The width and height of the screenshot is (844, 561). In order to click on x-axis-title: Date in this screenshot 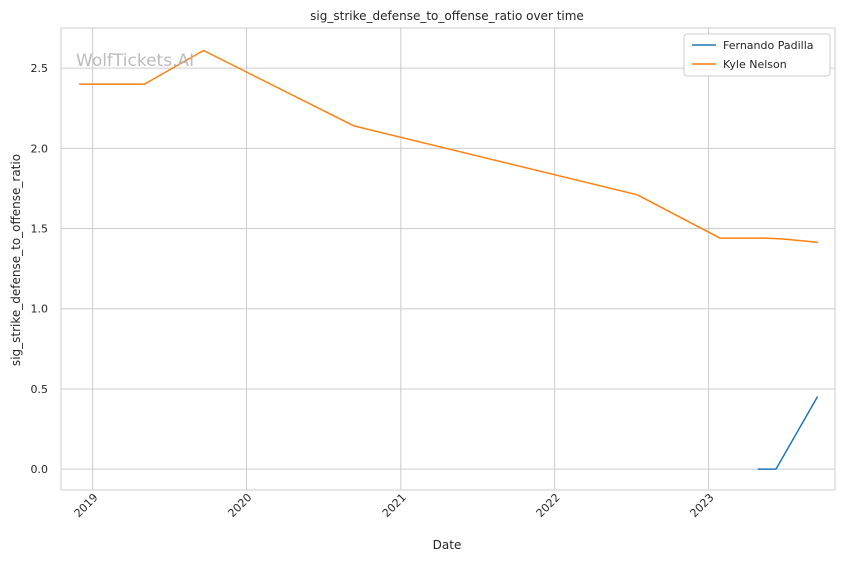, I will do `click(447, 545)`.